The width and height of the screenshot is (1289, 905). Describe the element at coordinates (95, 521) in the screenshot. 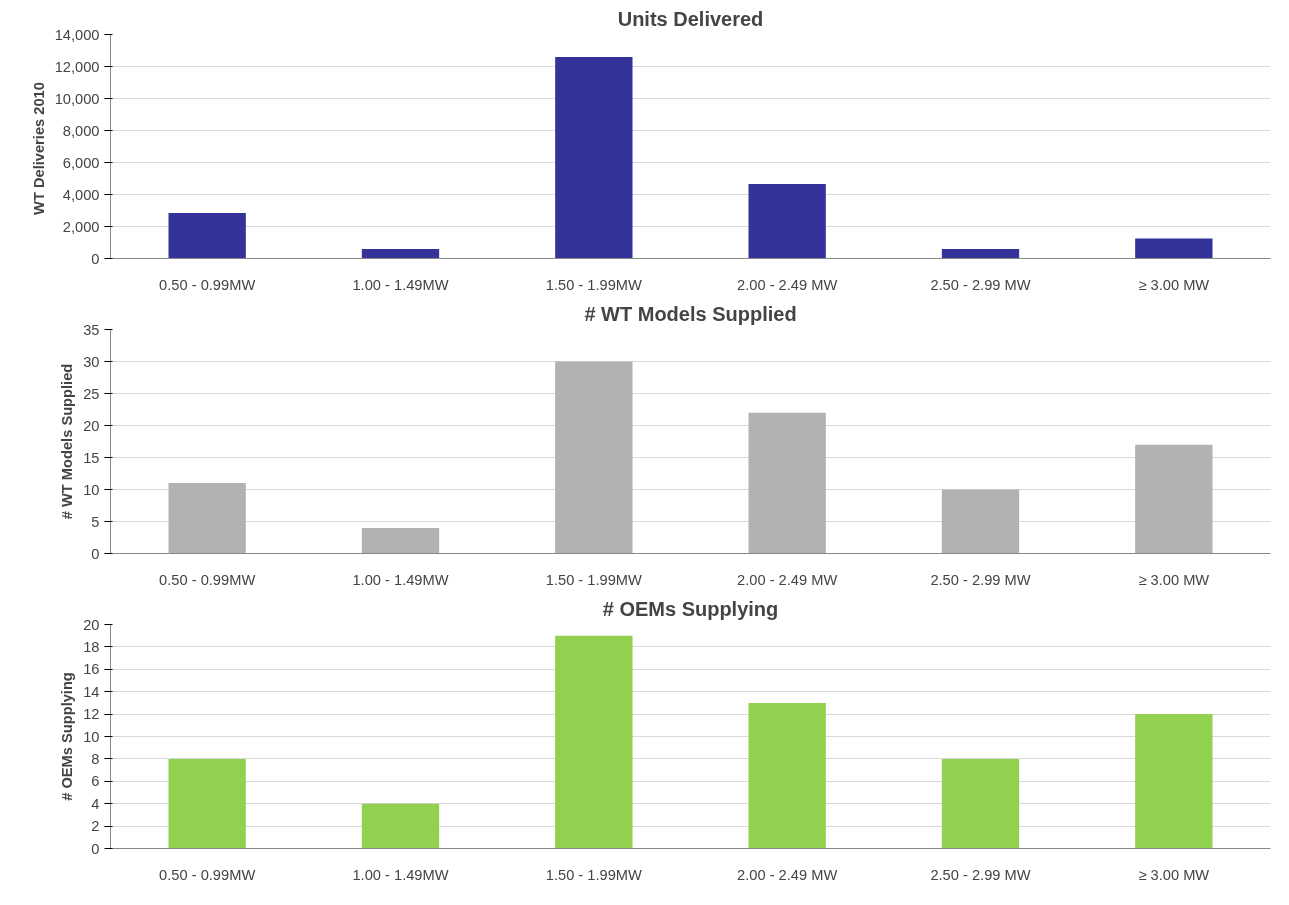

I see `y-tick-label: 5` at that location.